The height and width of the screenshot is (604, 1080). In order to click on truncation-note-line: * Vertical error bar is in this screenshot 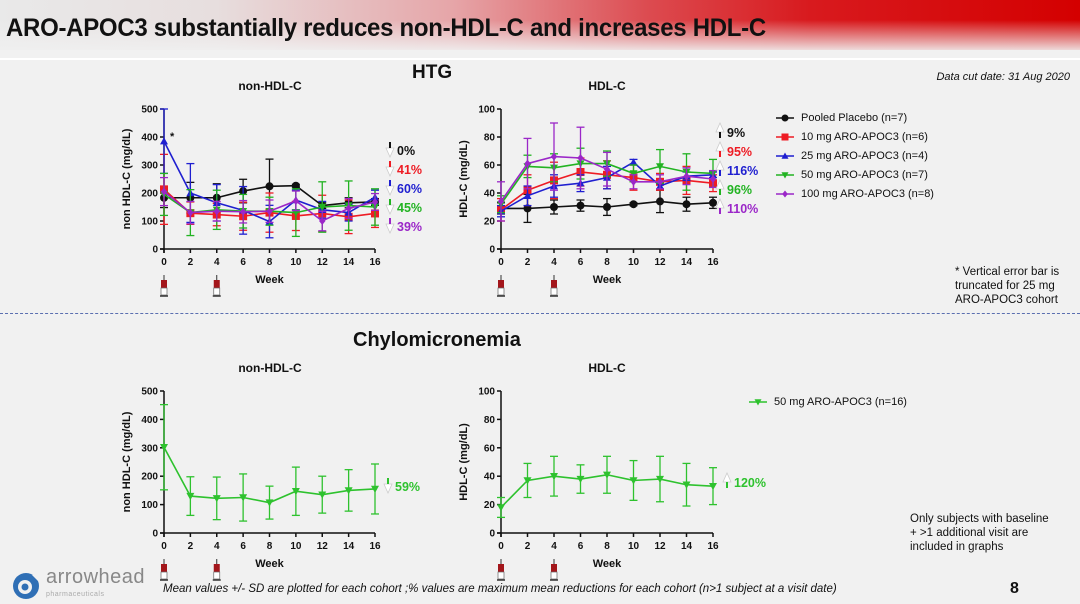, I will do `click(1007, 272)`.